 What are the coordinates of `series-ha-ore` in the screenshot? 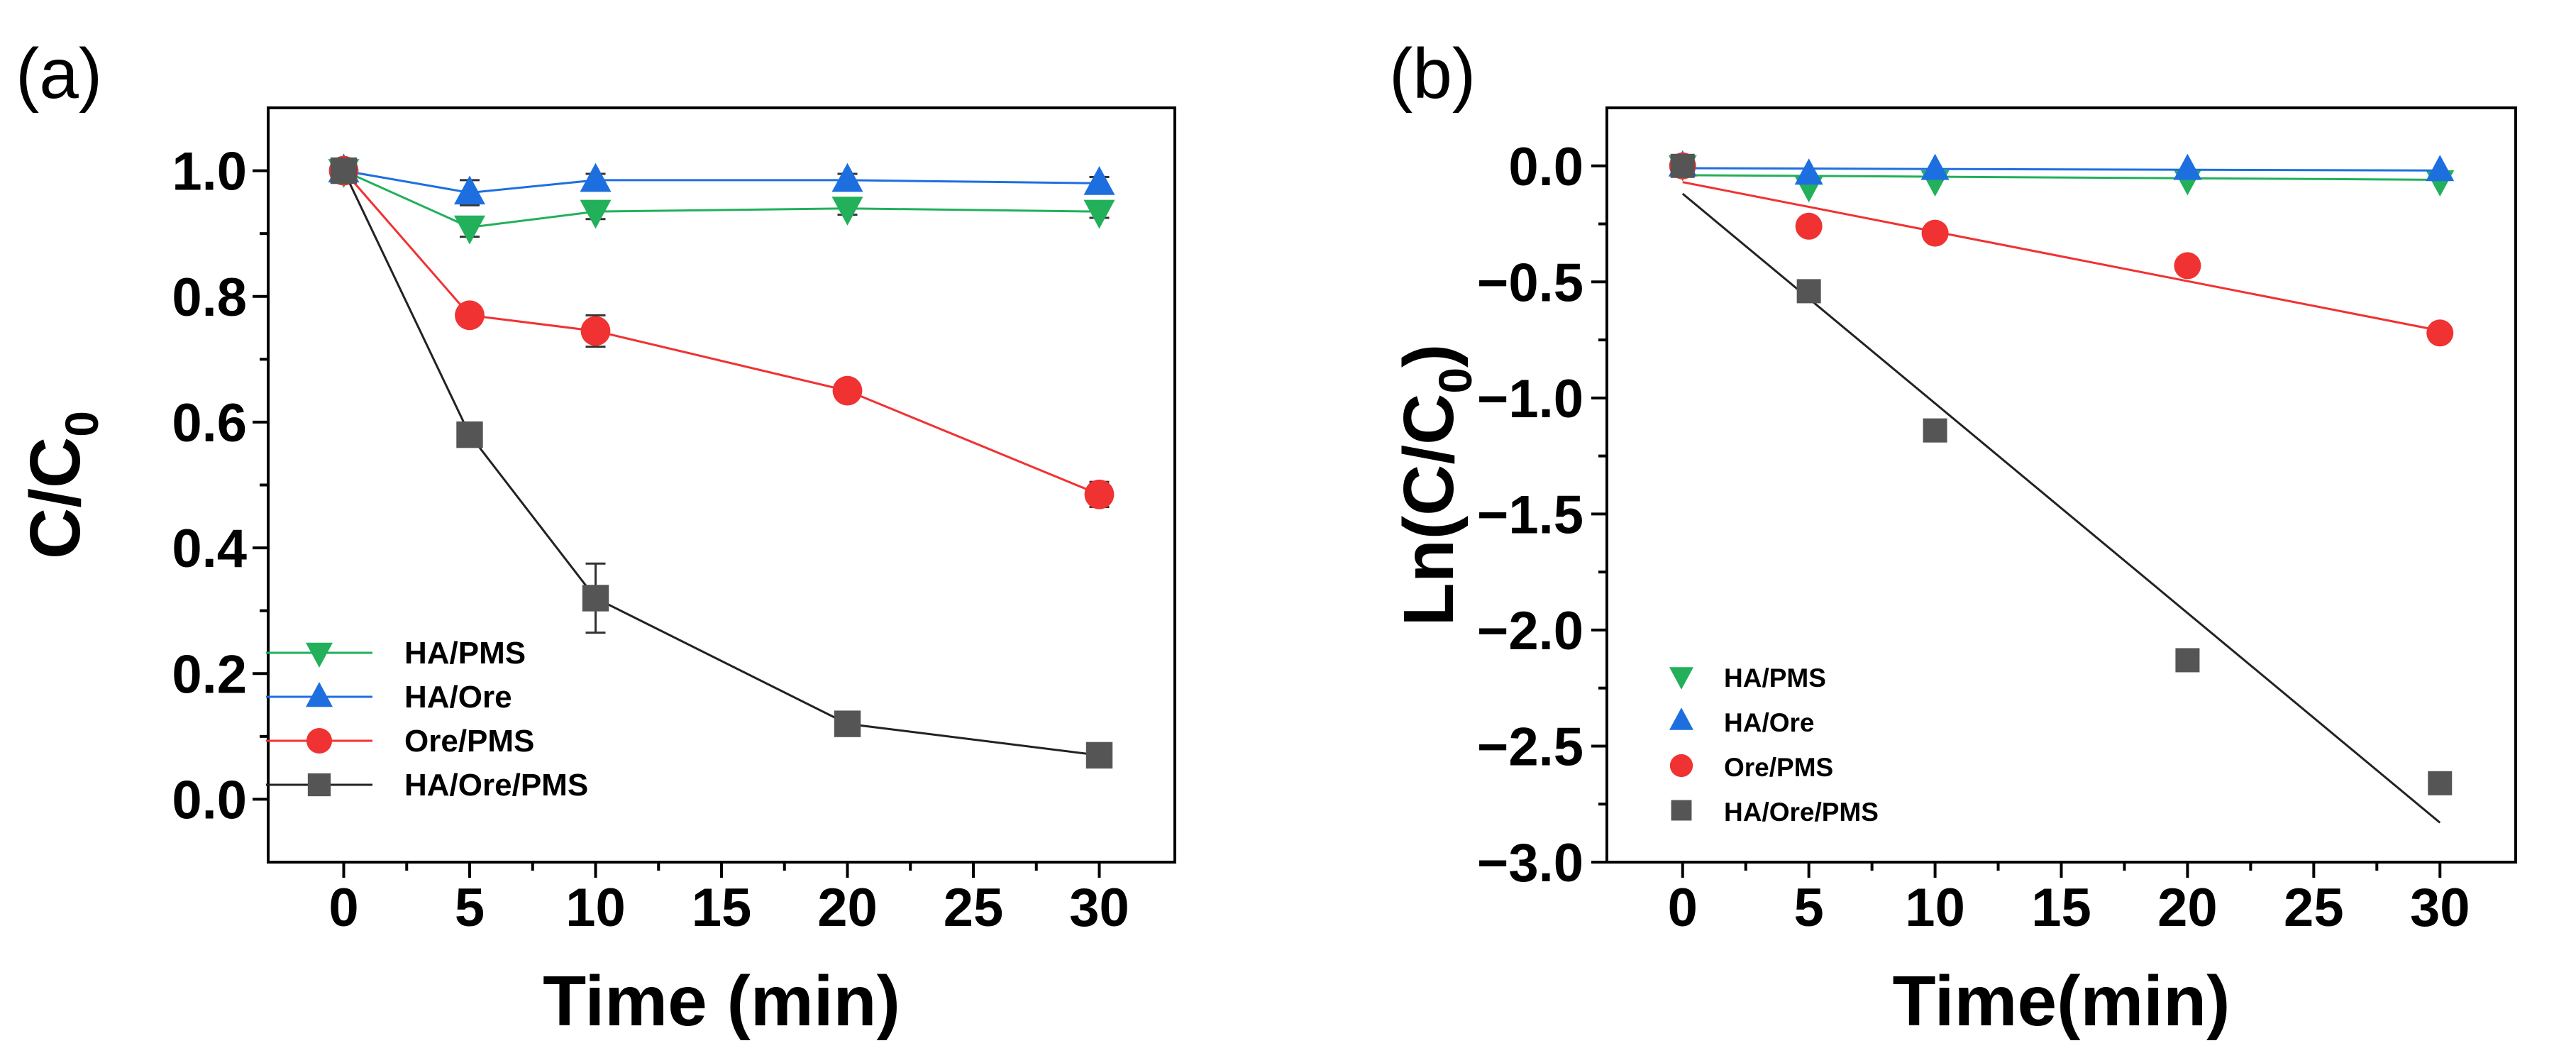 It's located at (721, 179).